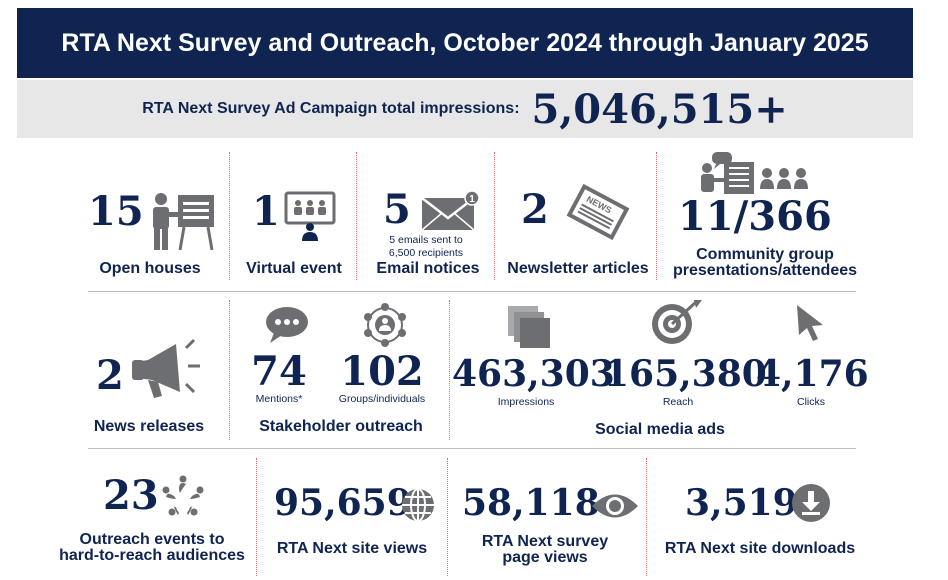 The width and height of the screenshot is (948, 580). I want to click on open-houses-caption: Open houses, so click(150, 268).